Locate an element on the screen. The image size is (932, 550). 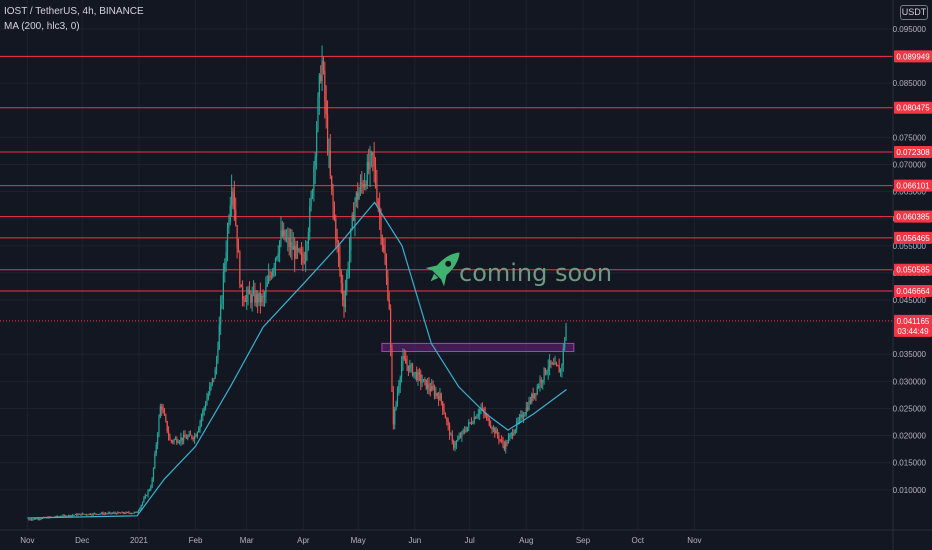
currency-button: USDT is located at coordinates (914, 12).